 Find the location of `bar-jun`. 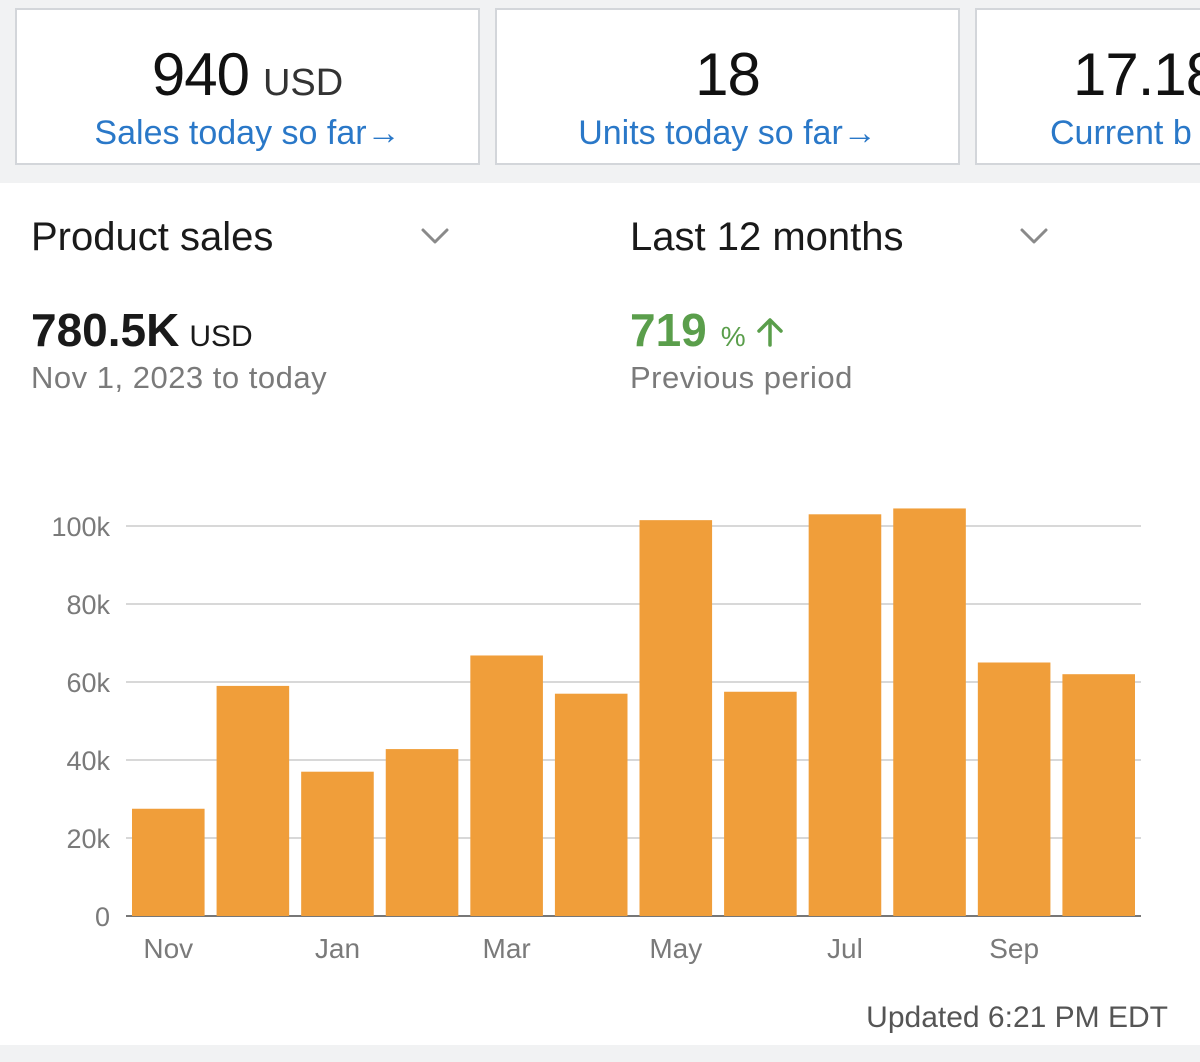

bar-jun is located at coordinates (760, 803).